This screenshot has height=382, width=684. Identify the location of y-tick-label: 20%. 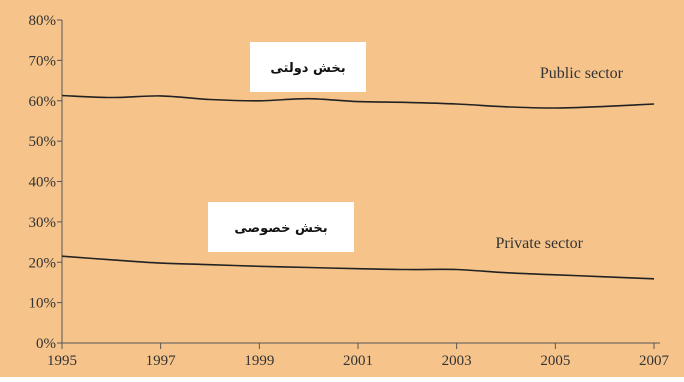
(43, 263).